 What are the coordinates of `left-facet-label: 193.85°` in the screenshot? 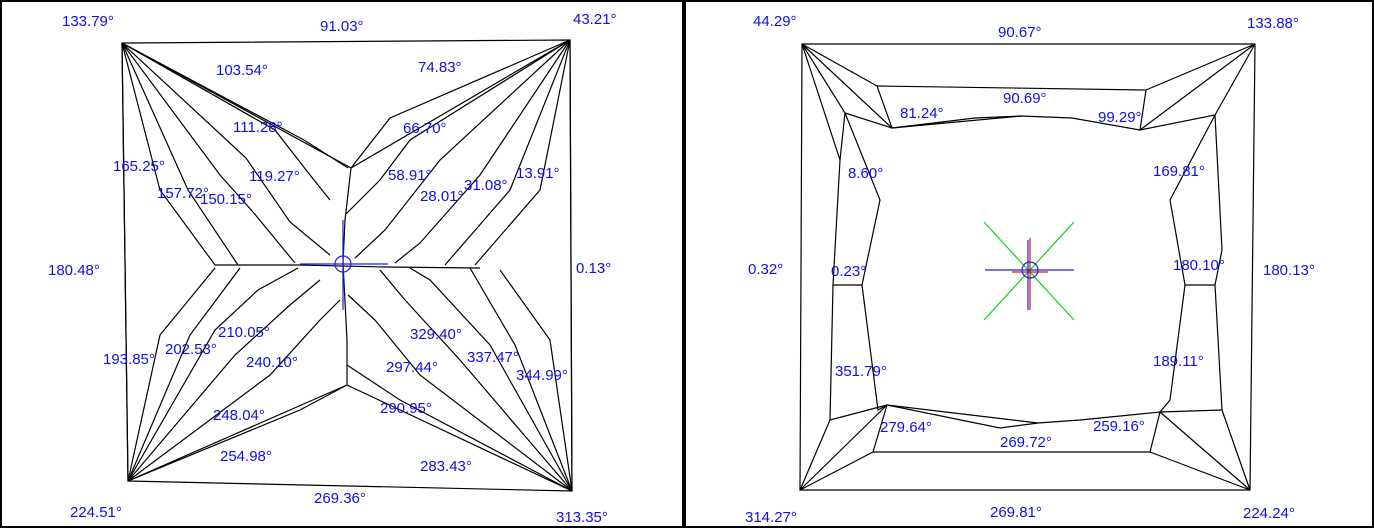 It's located at (129, 359).